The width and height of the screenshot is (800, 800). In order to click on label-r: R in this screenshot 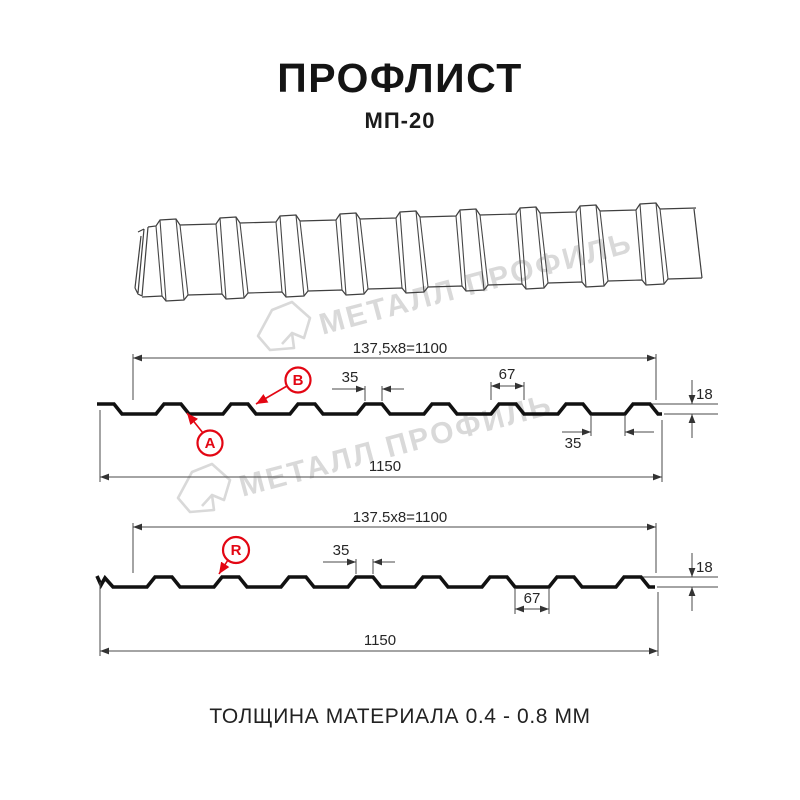, I will do `click(234, 555)`.